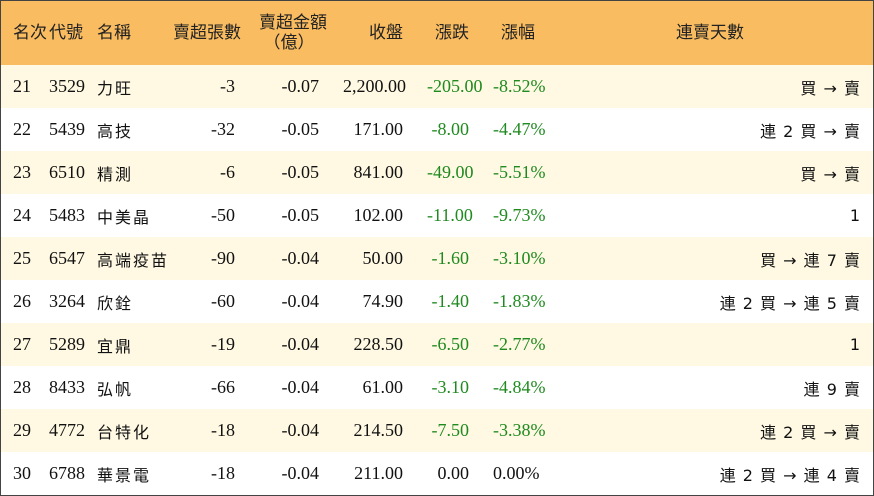 The height and width of the screenshot is (496, 874). Describe the element at coordinates (124, 217) in the screenshot. I see `cell-name: 中美晶` at that location.